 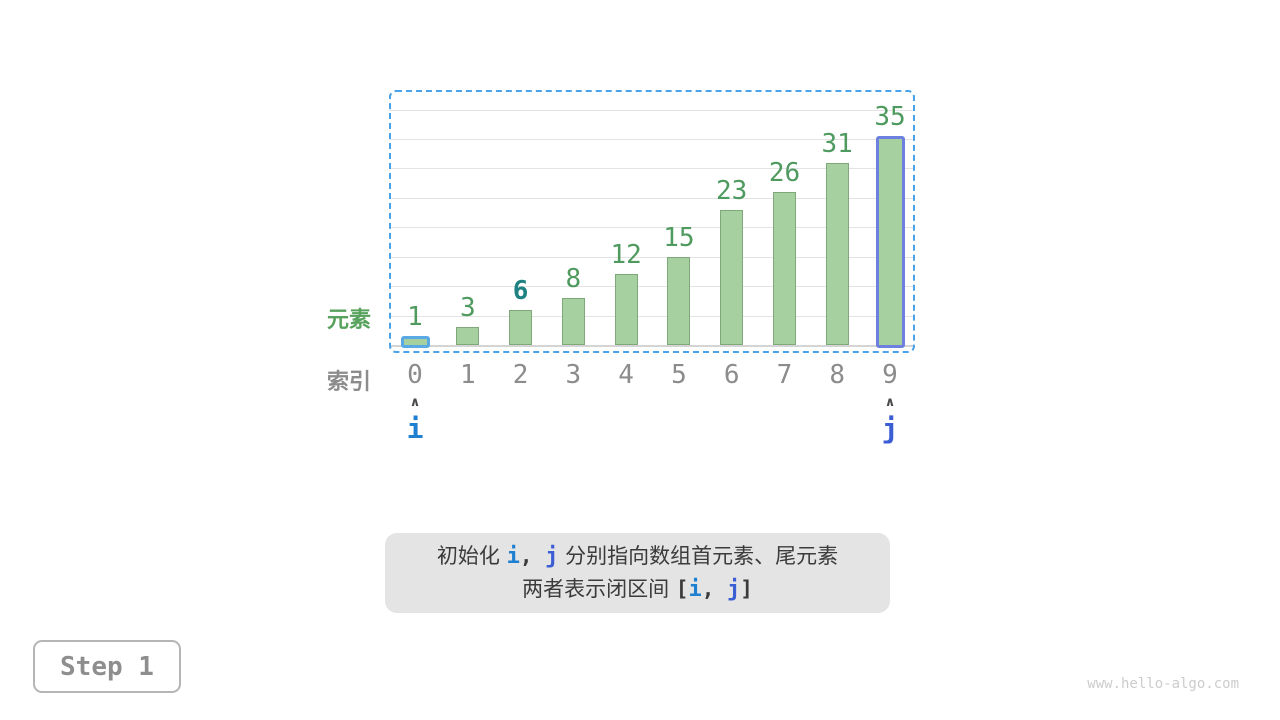 I want to click on step-badge: Step 1, so click(x=107, y=666).